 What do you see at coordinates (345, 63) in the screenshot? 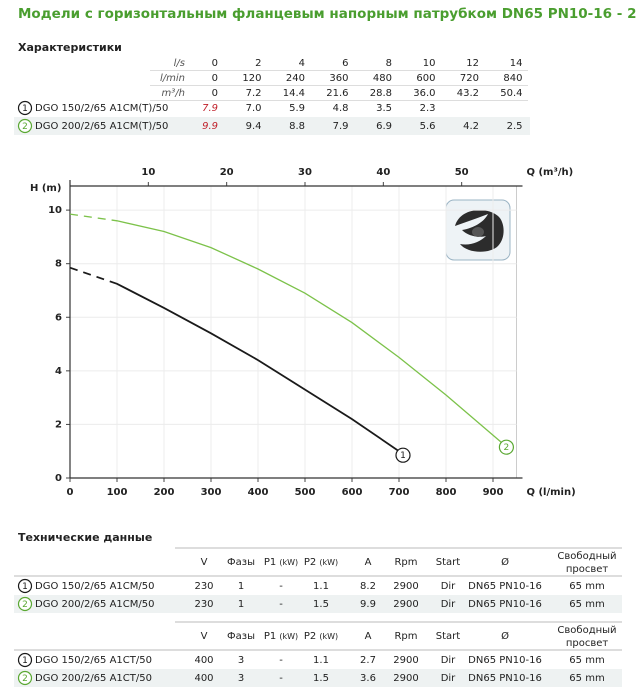
I see `unit-value: 6` at bounding box center [345, 63].